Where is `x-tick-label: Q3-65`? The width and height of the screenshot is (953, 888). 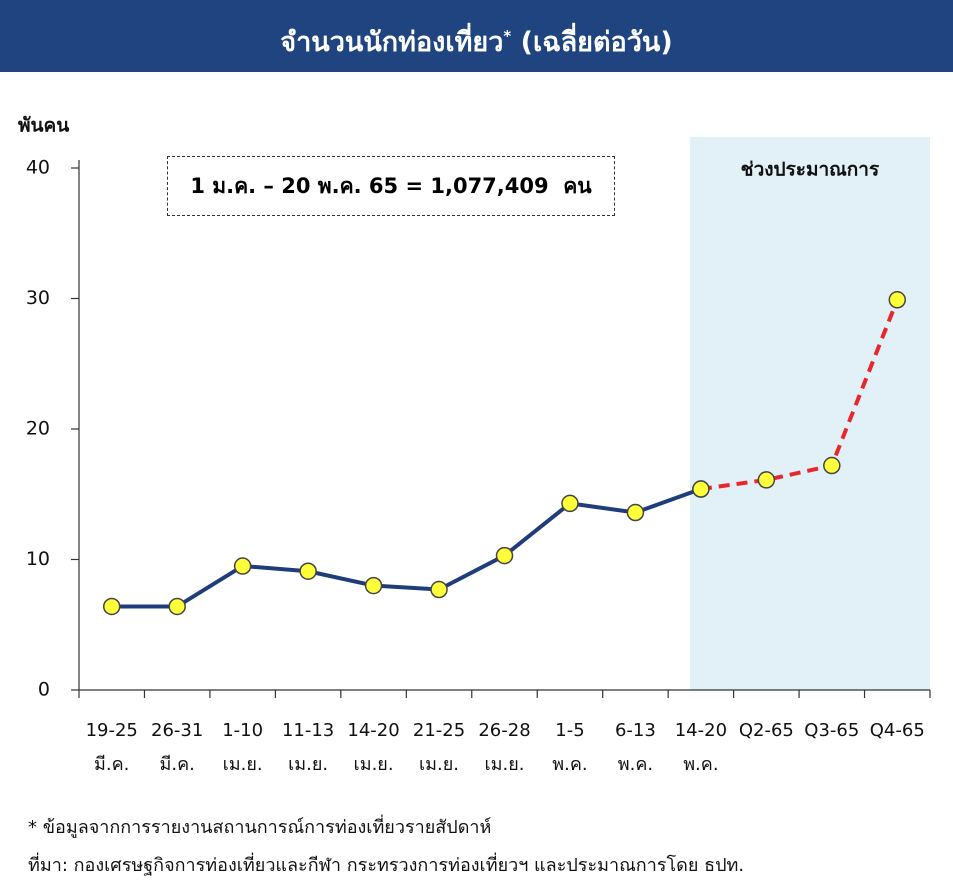 x-tick-label: Q3-65 is located at coordinates (832, 730).